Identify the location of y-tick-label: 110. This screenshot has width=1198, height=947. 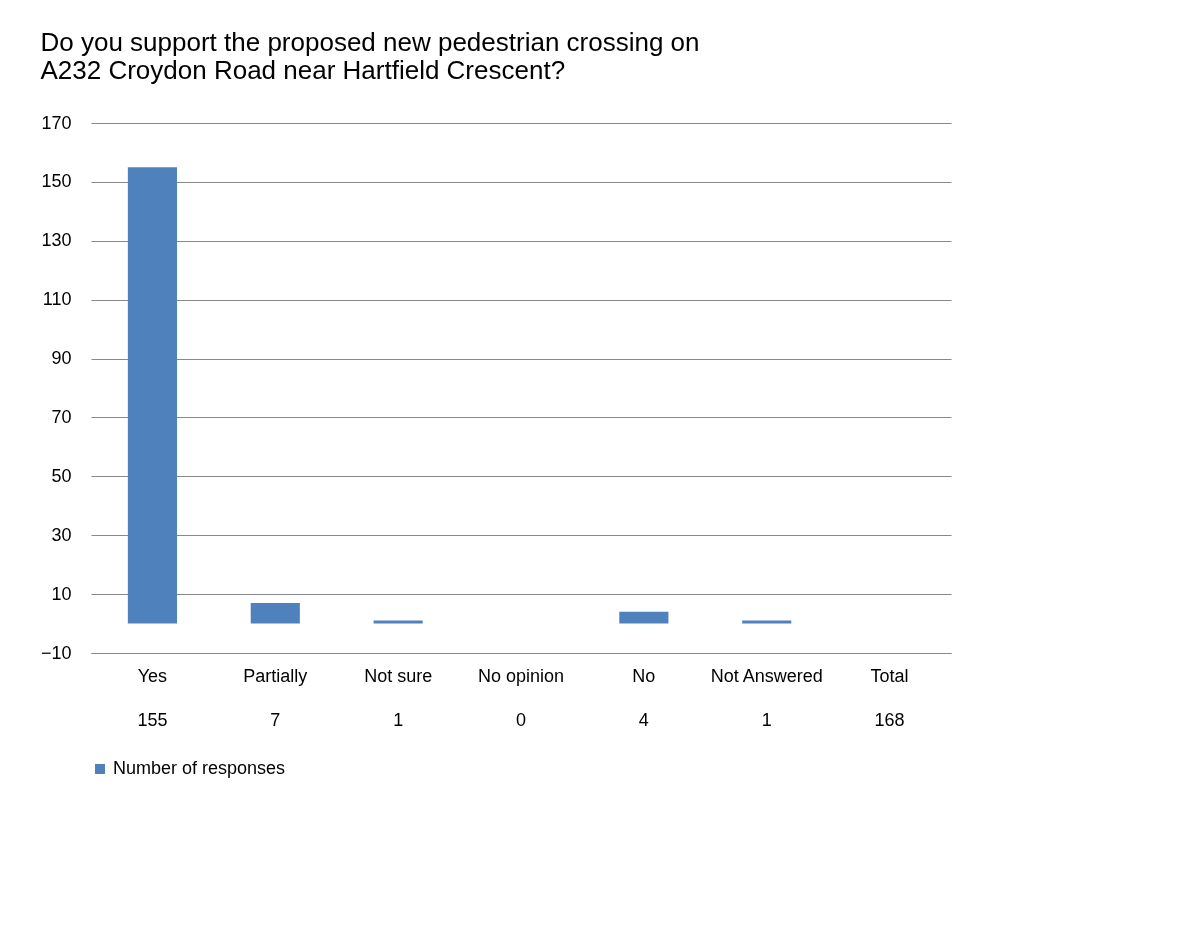
(57, 299).